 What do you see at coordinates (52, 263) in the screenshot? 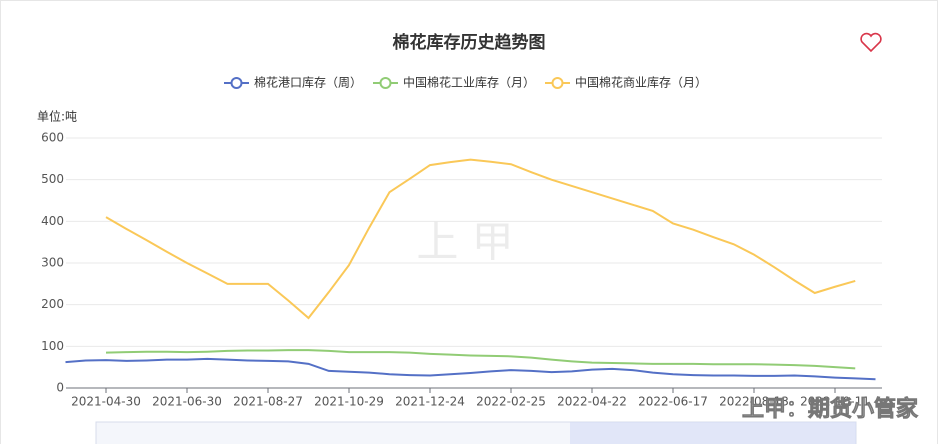
I see `y-tick-label: 300` at bounding box center [52, 263].